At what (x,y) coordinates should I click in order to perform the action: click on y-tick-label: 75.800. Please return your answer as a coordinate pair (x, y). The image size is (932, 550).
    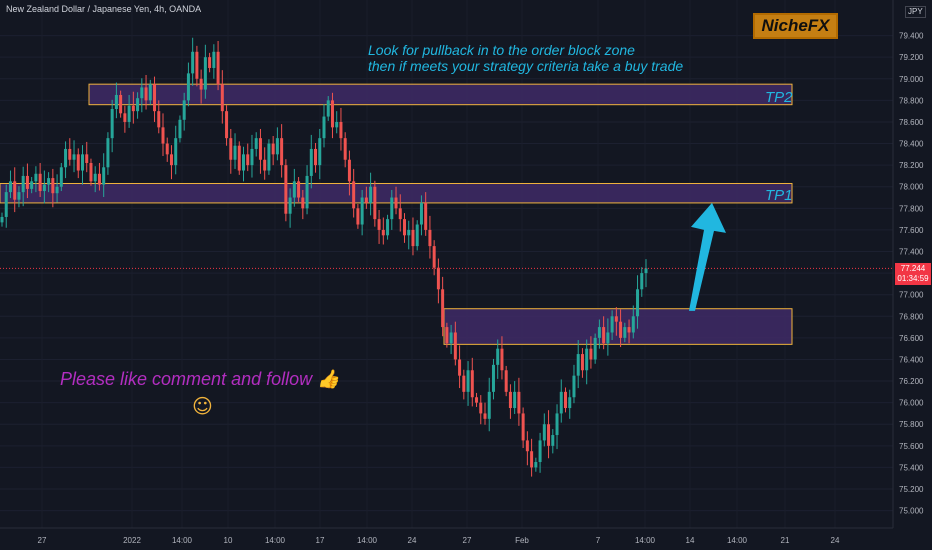
    Looking at the image, I should click on (911, 424).